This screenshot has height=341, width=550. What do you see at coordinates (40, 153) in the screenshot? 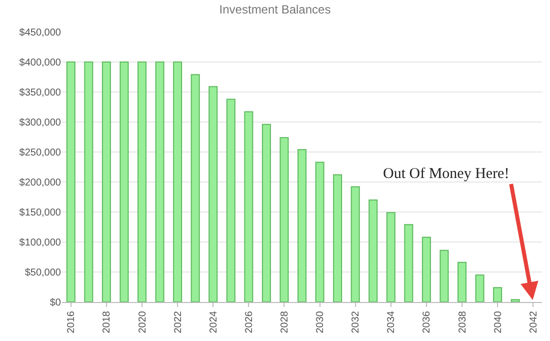
I see `y-tick-label: $250,000` at bounding box center [40, 153].